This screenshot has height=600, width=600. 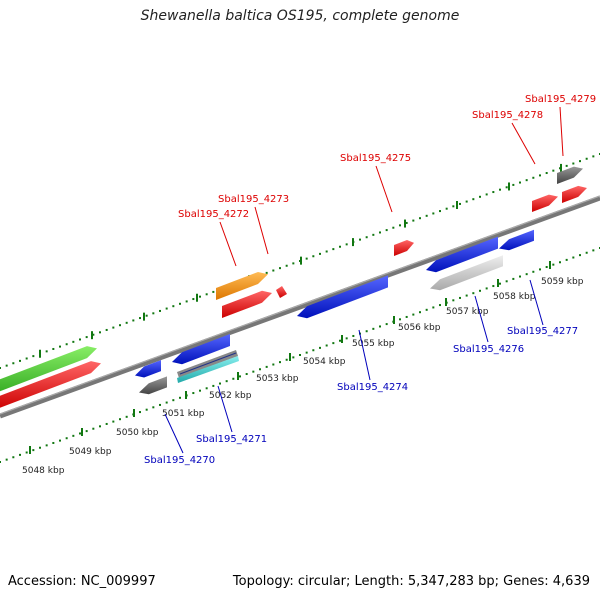 I want to click on feature-sbal195-4271-arrow, so click(x=201, y=349).